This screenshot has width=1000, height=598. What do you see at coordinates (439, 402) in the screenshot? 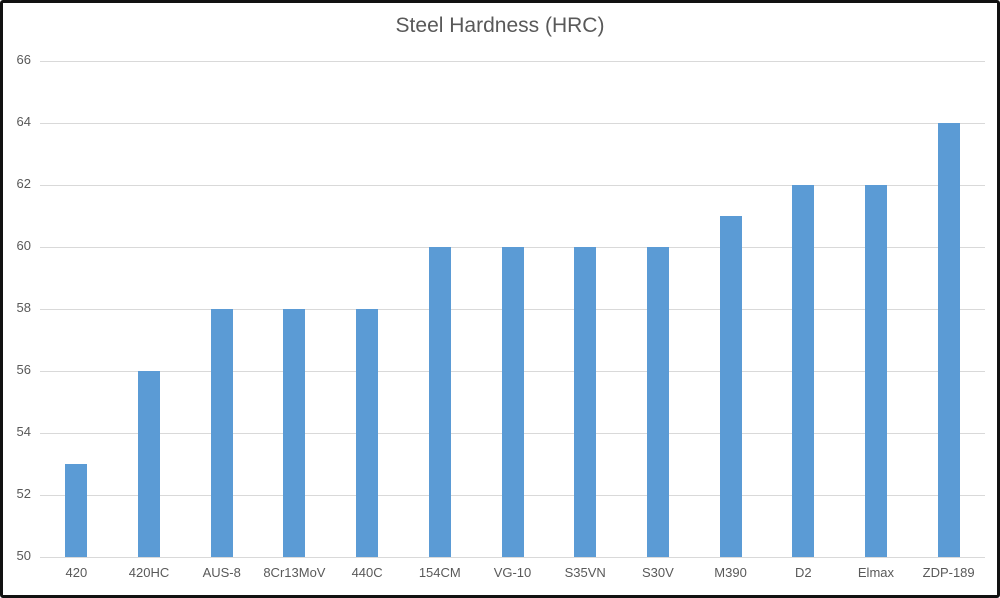
I see `bar-154cm` at bounding box center [439, 402].